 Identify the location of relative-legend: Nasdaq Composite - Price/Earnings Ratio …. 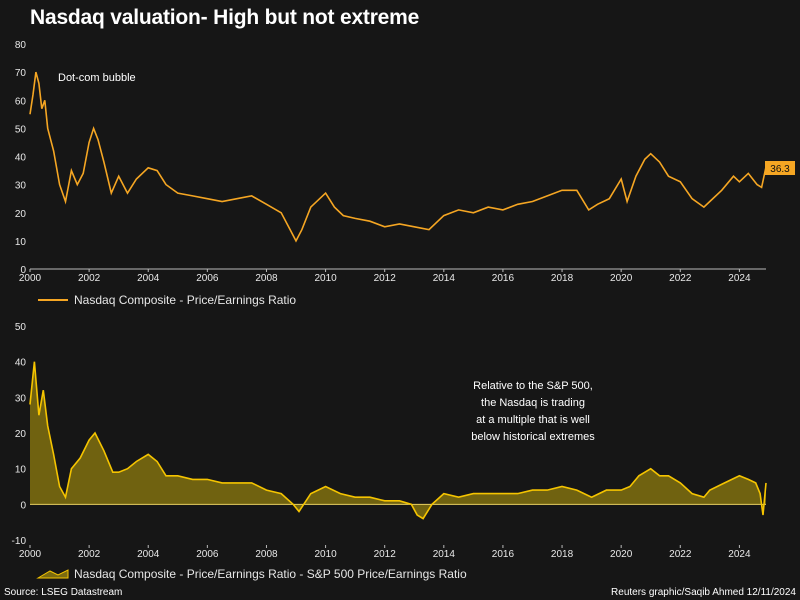
(251, 574).